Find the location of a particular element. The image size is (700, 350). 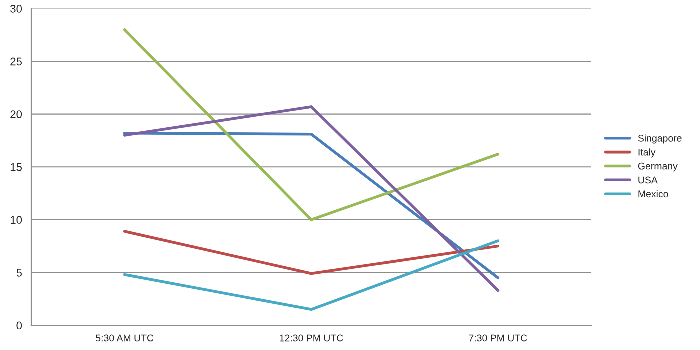

x-tick-label: 12:30 PM UTC is located at coordinates (312, 338).